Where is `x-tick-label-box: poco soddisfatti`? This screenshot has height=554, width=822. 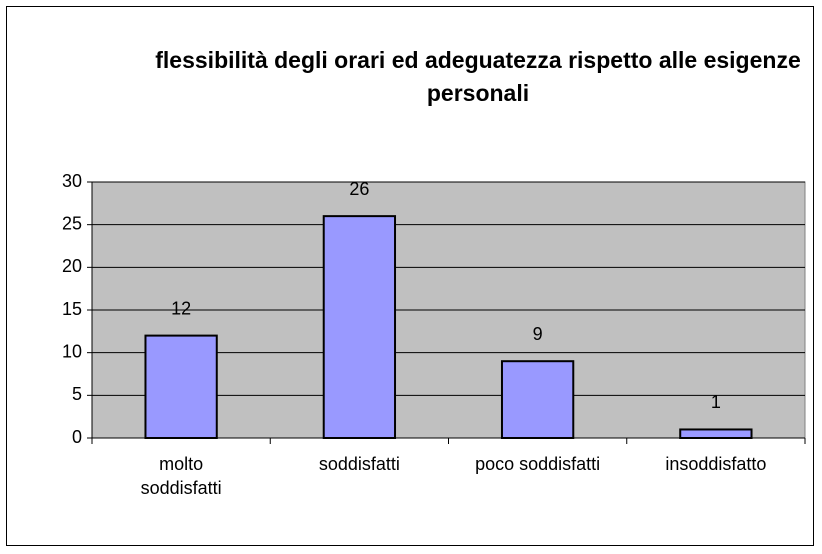 x-tick-label-box: poco soddisfatti is located at coordinates (538, 464).